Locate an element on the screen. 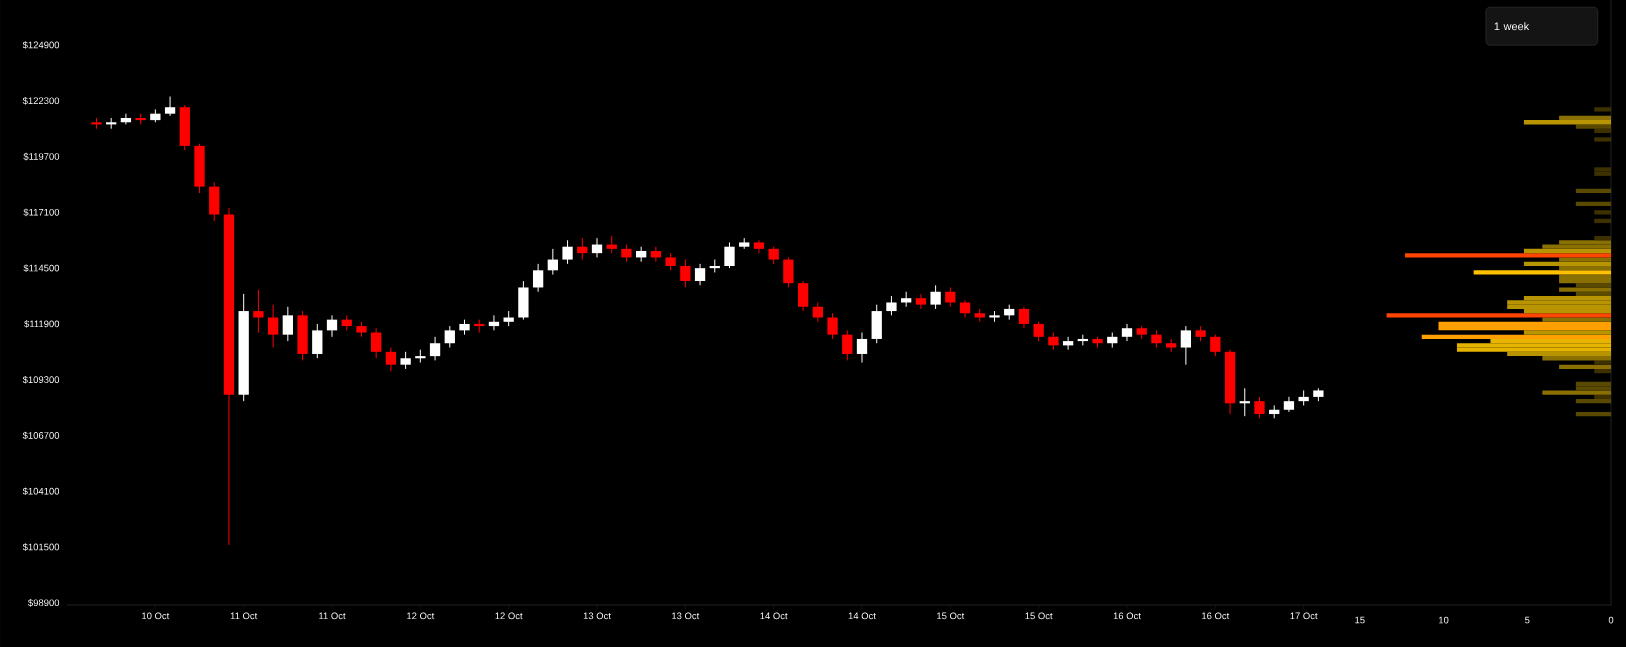 The width and height of the screenshot is (1626, 647). x-tick-label: 0 is located at coordinates (1611, 620).